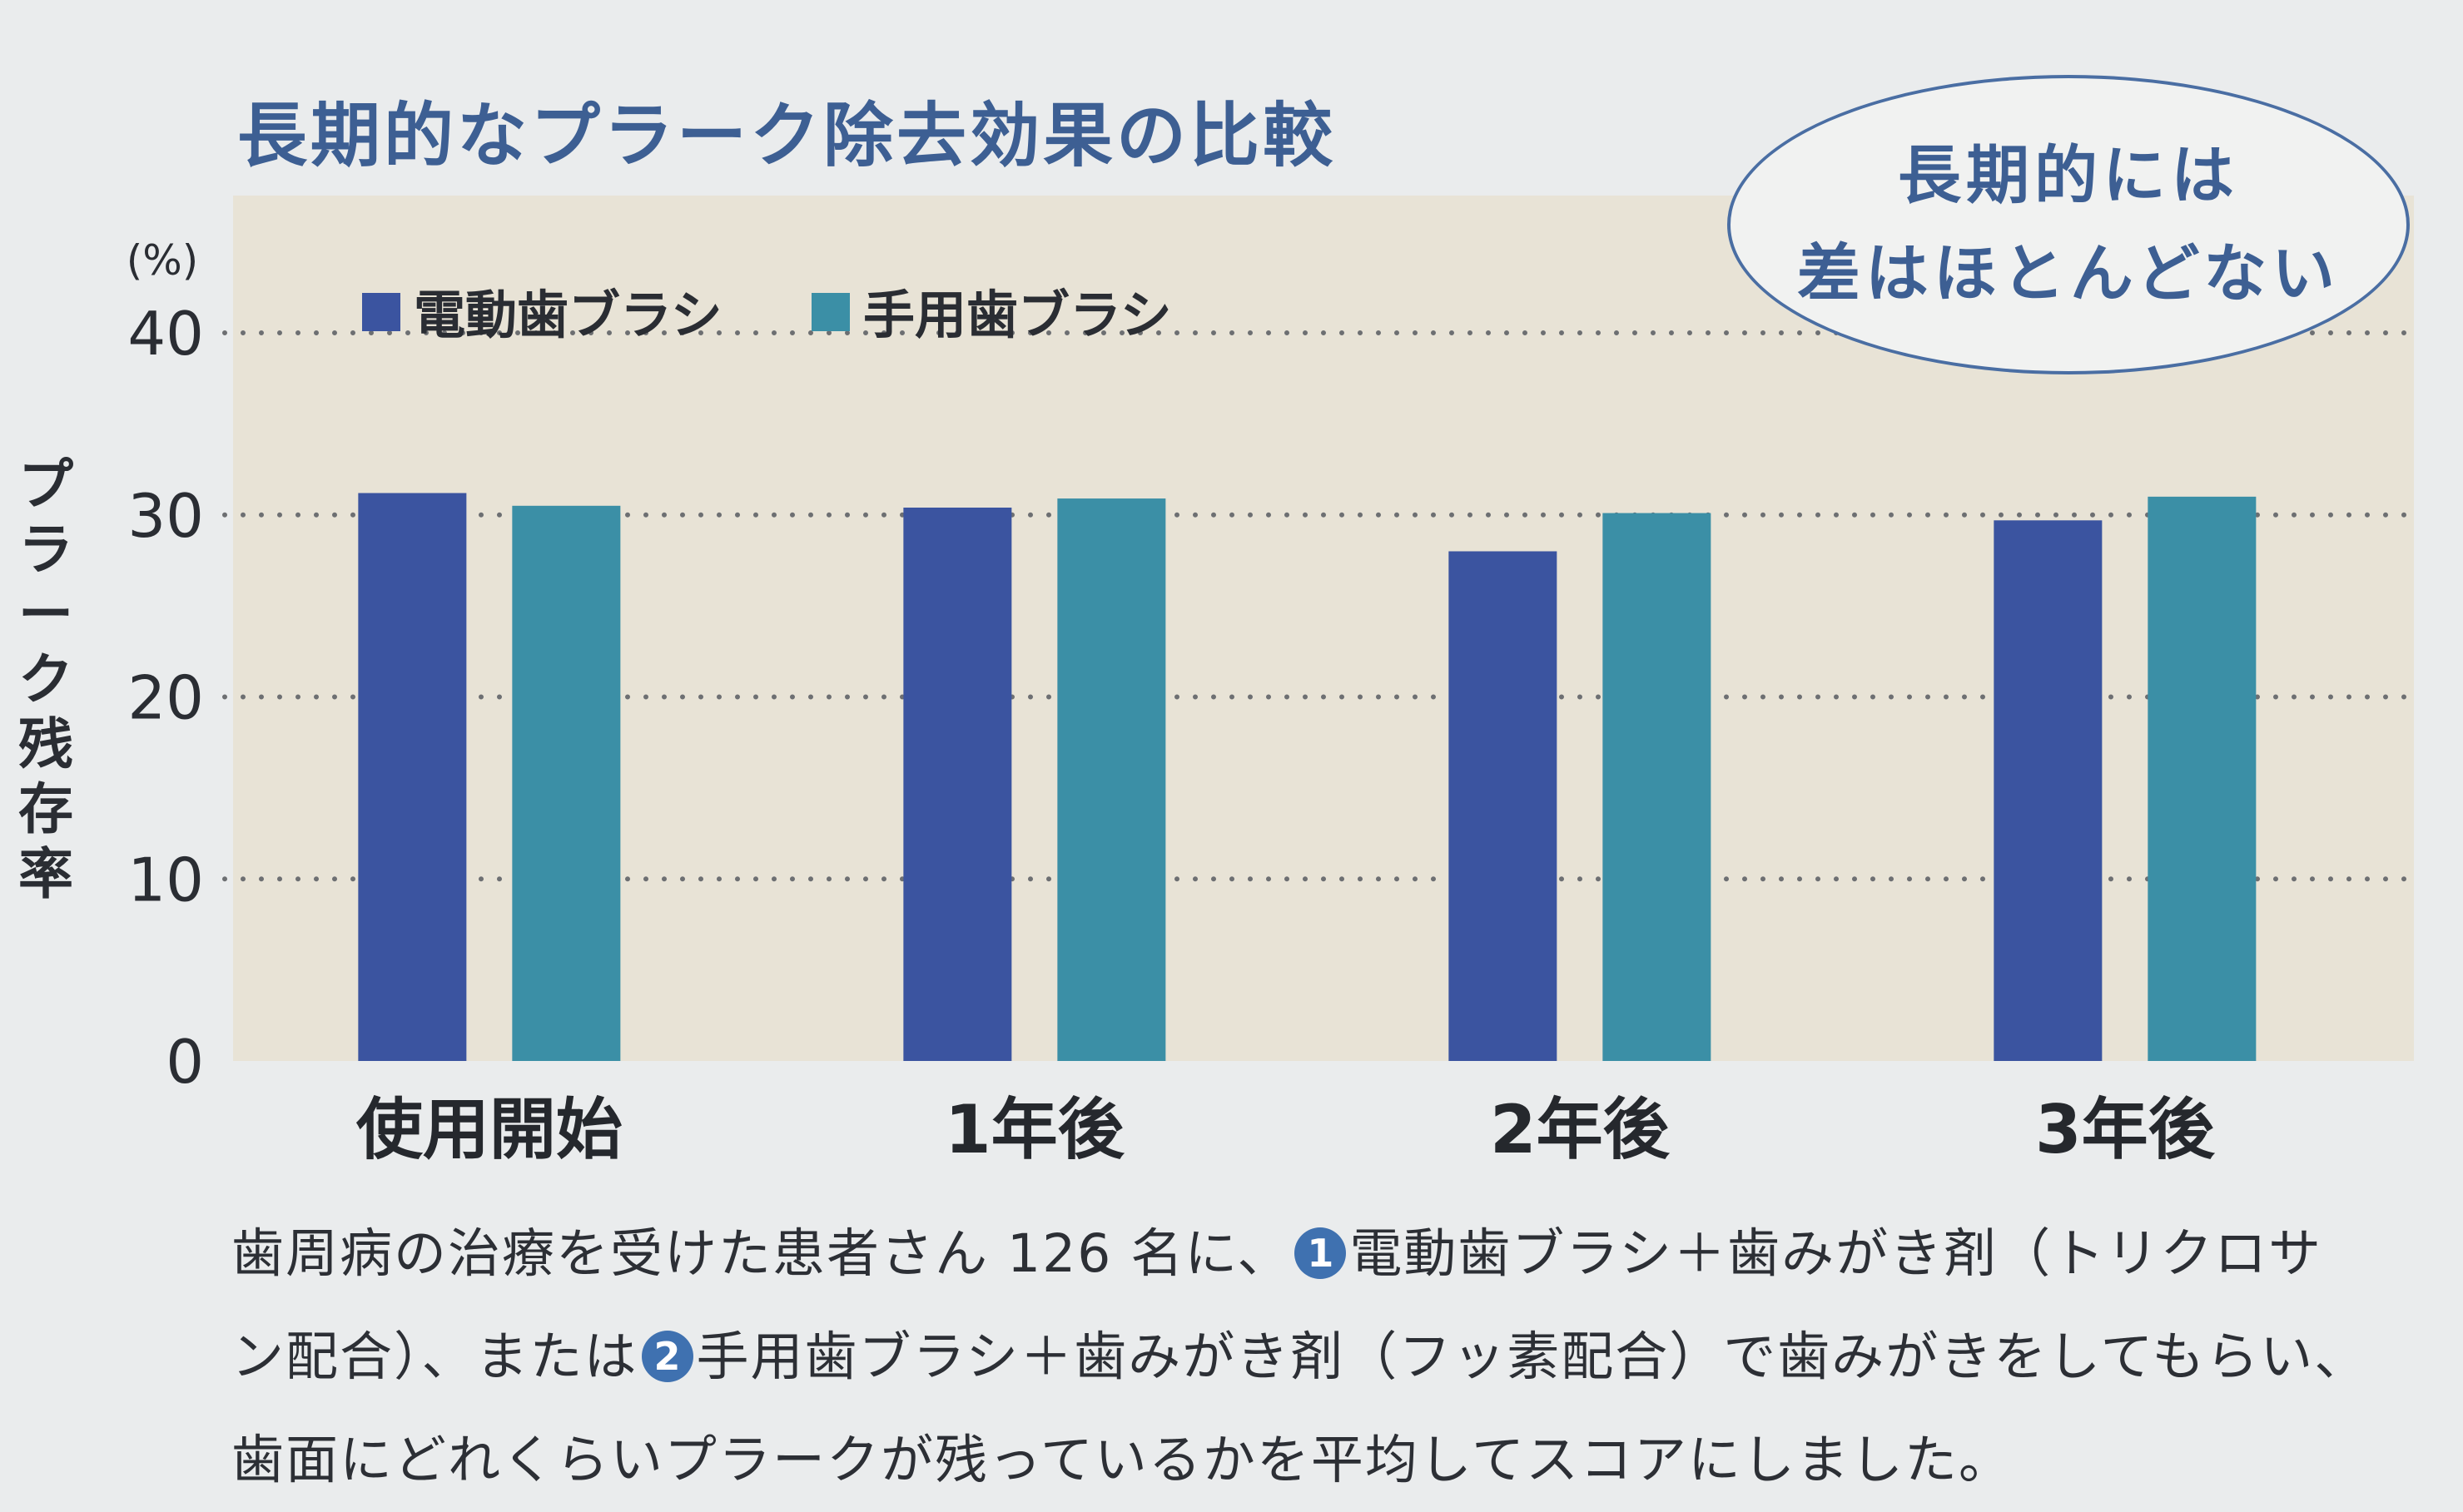  What do you see at coordinates (489, 1128) in the screenshot?
I see `x-tick-label: 使用開始` at bounding box center [489, 1128].